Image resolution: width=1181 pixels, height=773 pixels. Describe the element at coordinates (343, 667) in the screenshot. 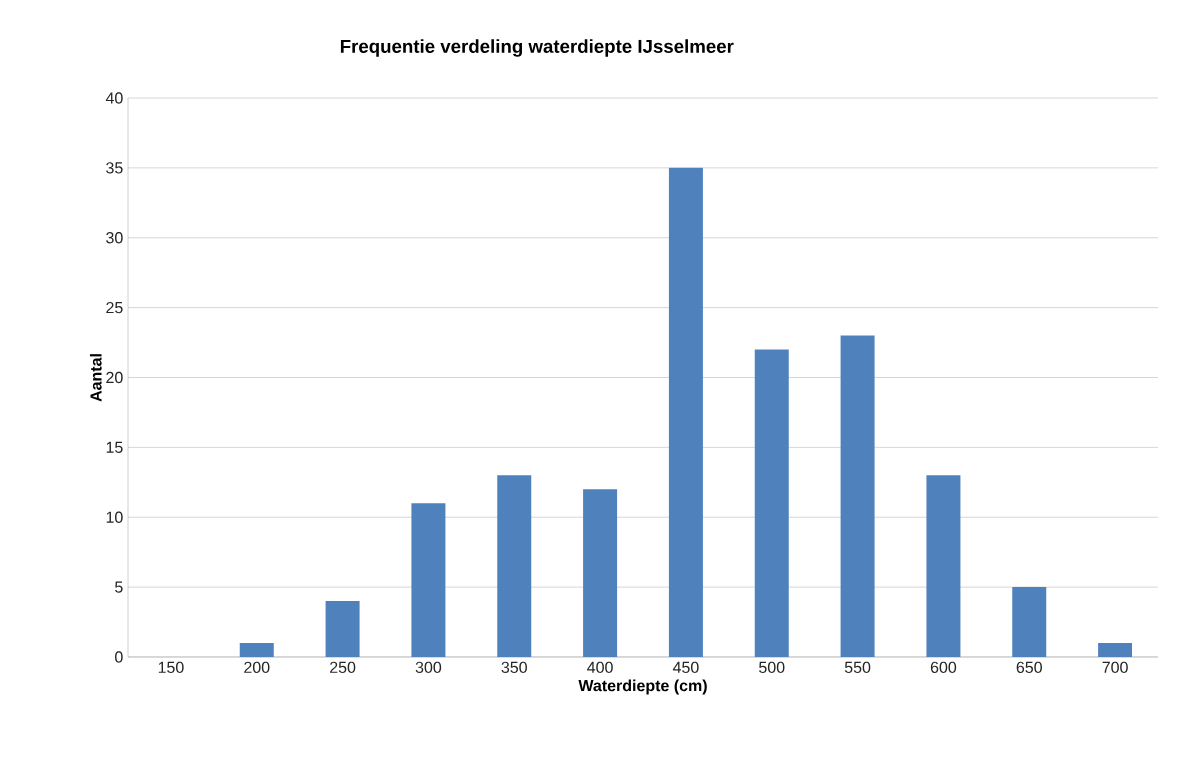

I see `x-tick-label: 250` at that location.